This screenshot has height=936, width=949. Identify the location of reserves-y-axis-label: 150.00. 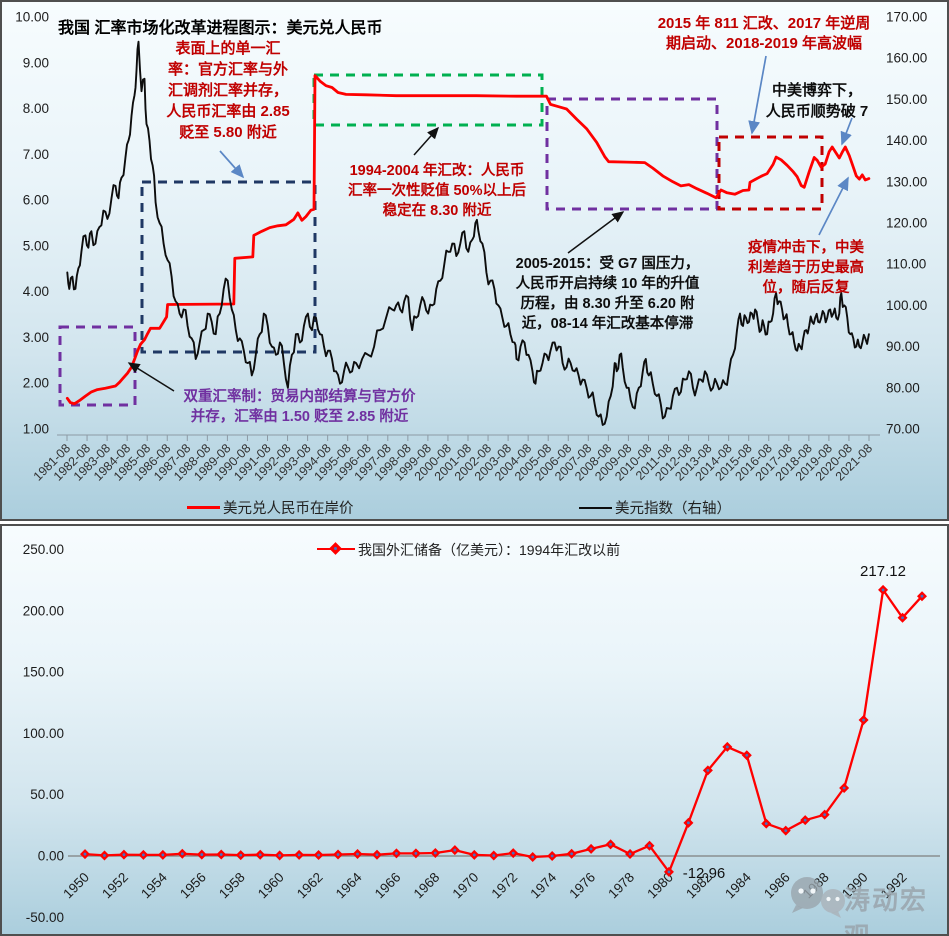
(43, 672).